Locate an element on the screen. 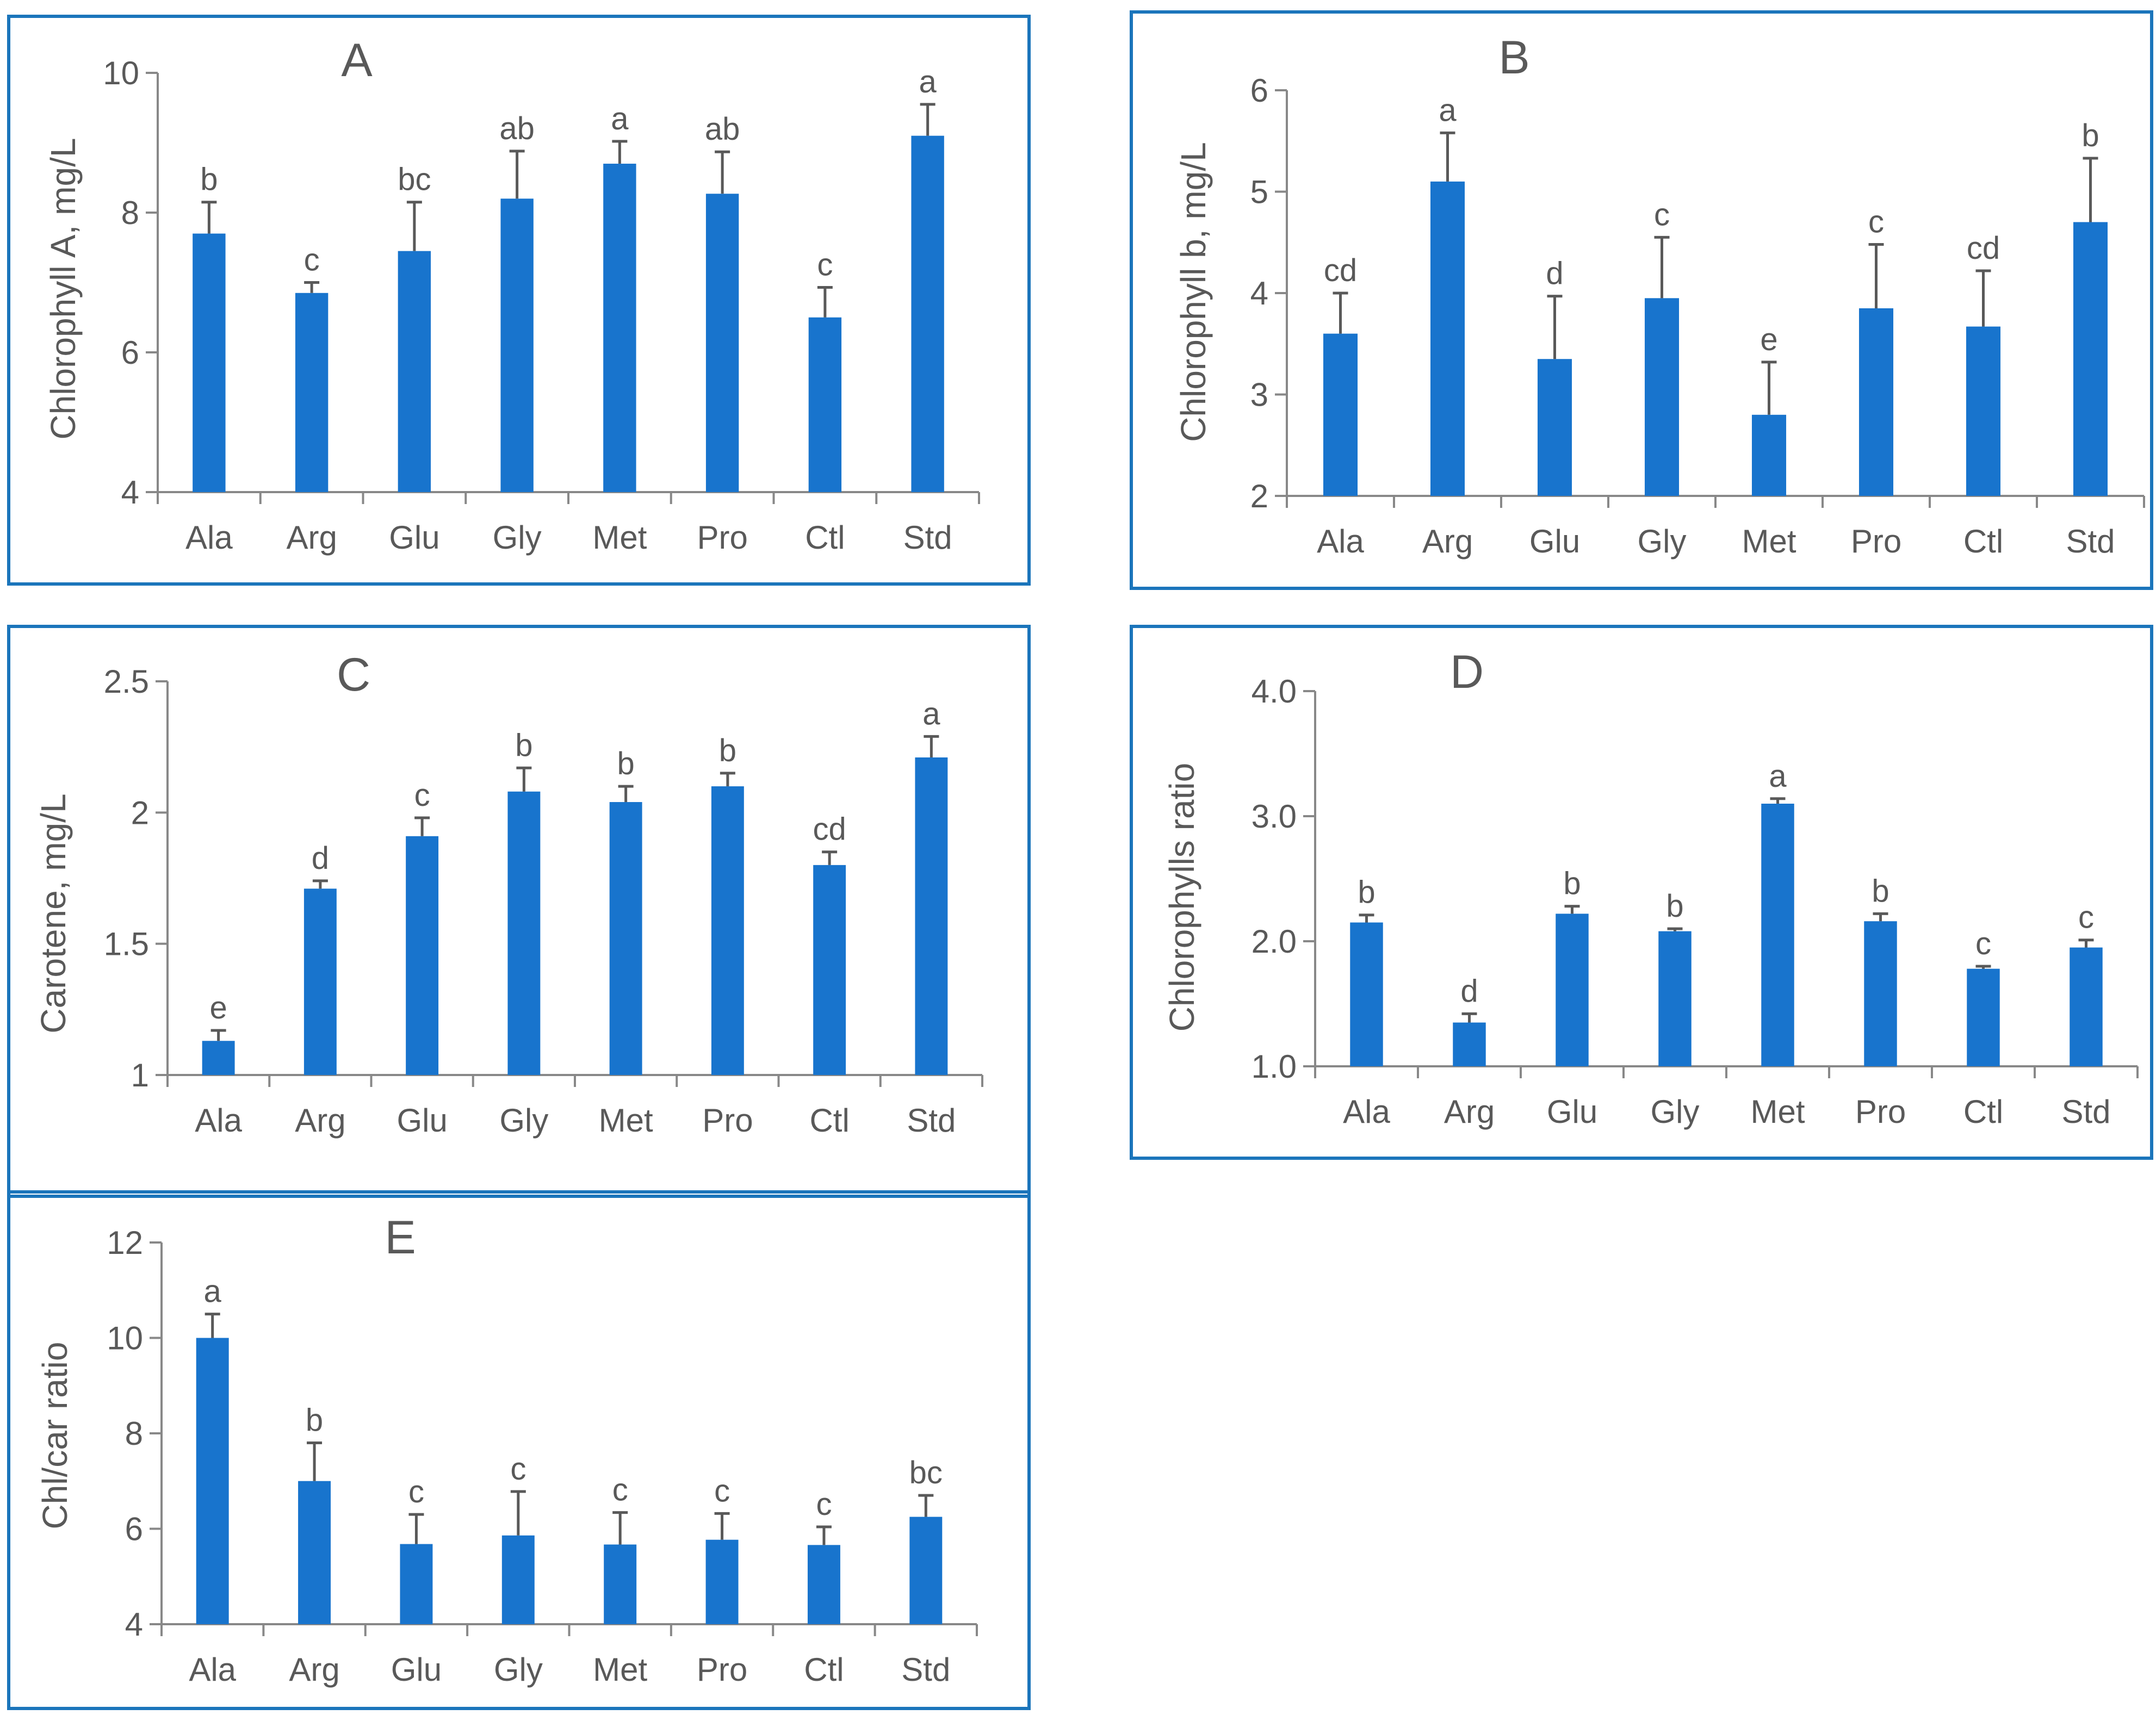  panel-e-plot: 4 6 8 10 12 a Ala b Arg c Glu c Gly c Met c Pro c Ctl bc Std is located at coordinates (542, 1456).